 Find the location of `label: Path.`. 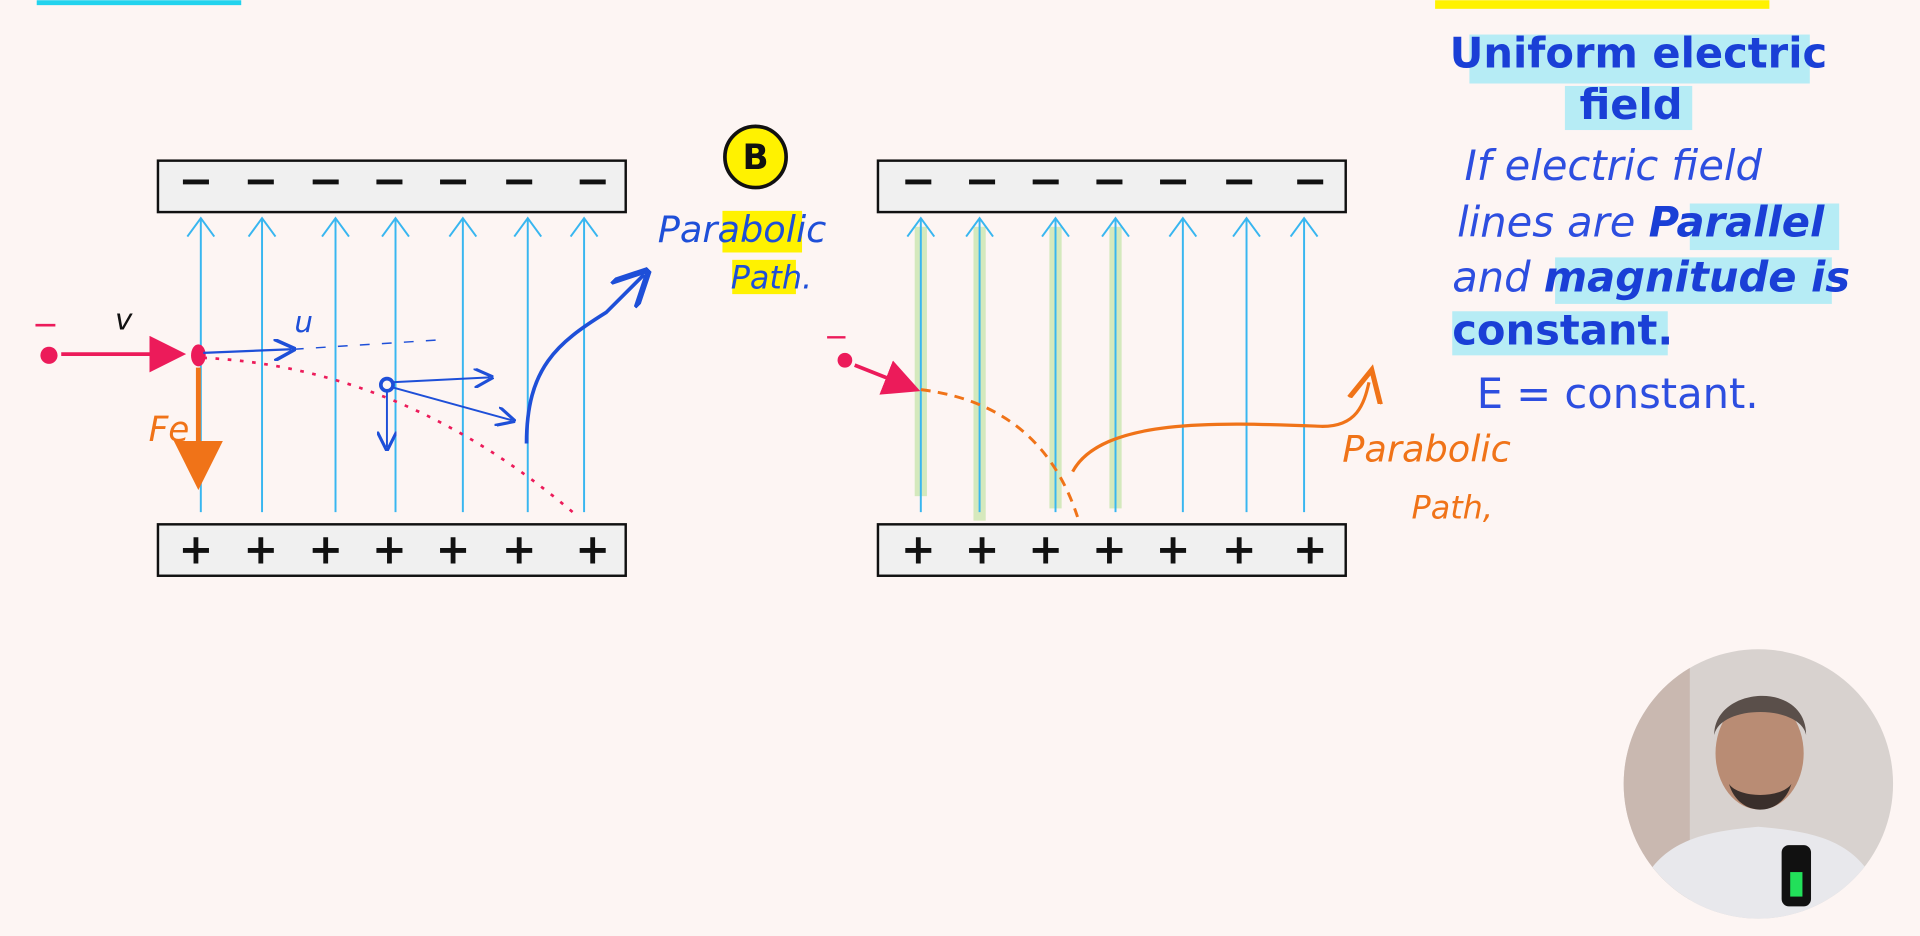

label: Path. is located at coordinates (771, 277).